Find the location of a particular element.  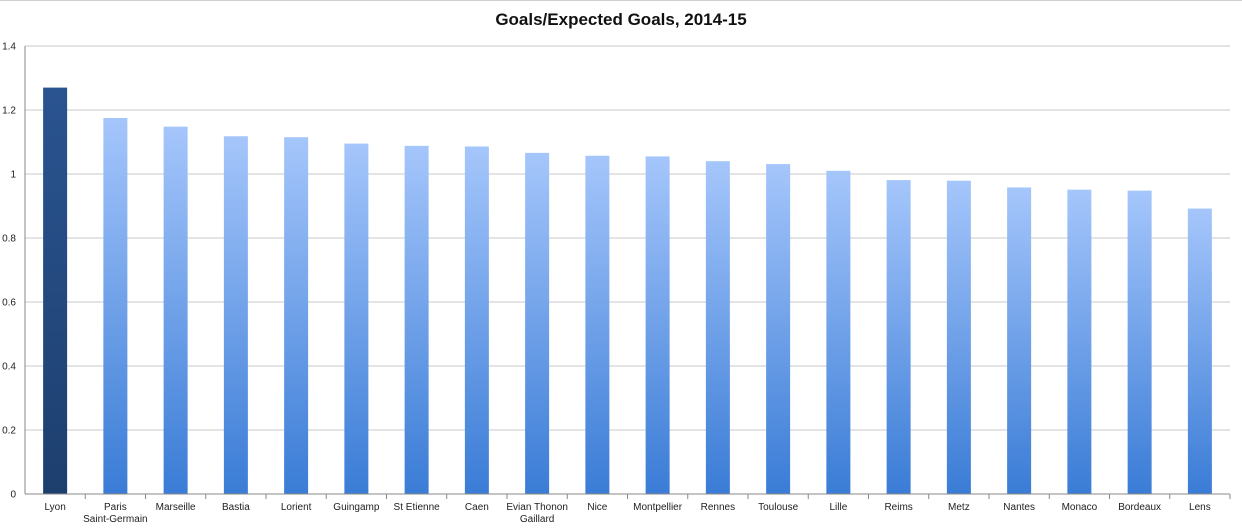

x-tick-label: Lens is located at coordinates (1200, 507).